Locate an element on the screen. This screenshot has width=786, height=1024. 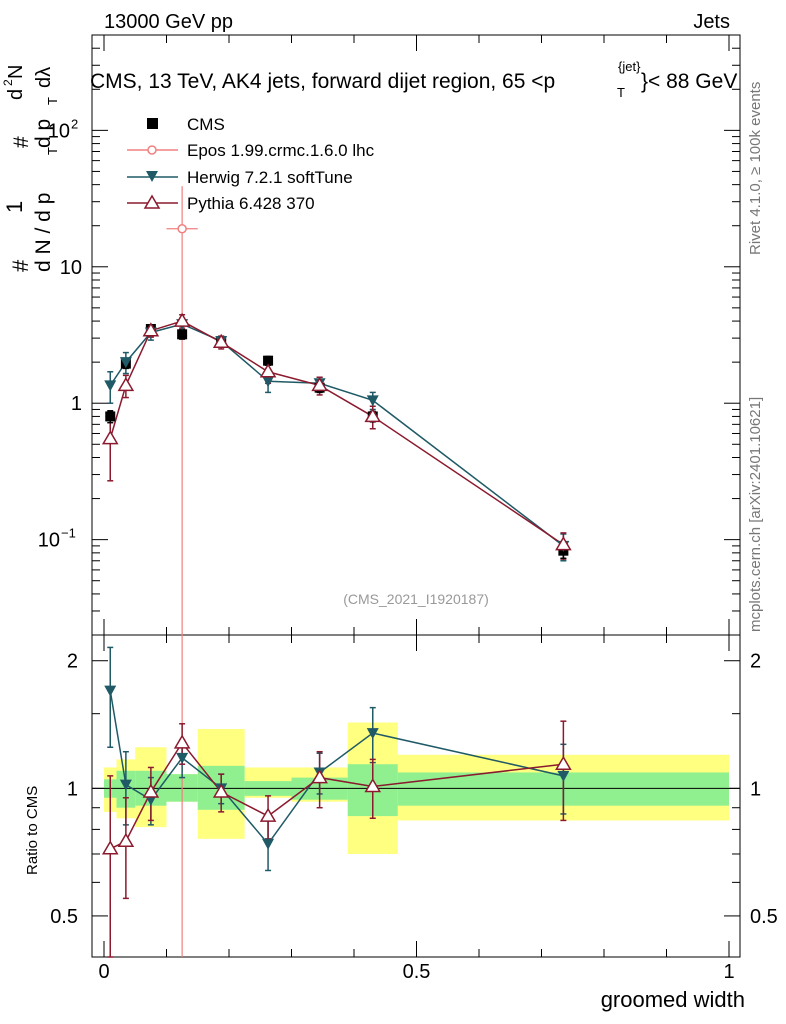
x-tick-label: 1 is located at coordinates (728, 972).